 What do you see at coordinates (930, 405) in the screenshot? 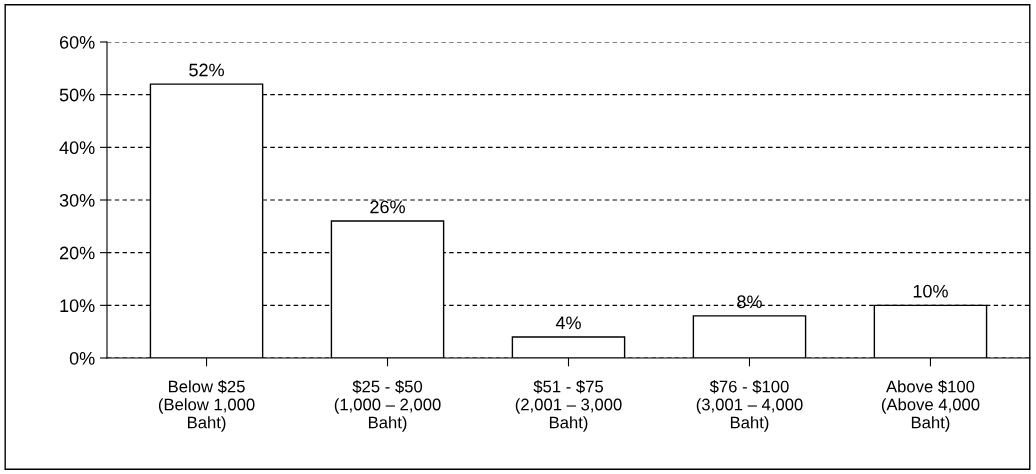
I see `x-tick-label: Above $100 (Above 4,000 Baht)` at bounding box center [930, 405].